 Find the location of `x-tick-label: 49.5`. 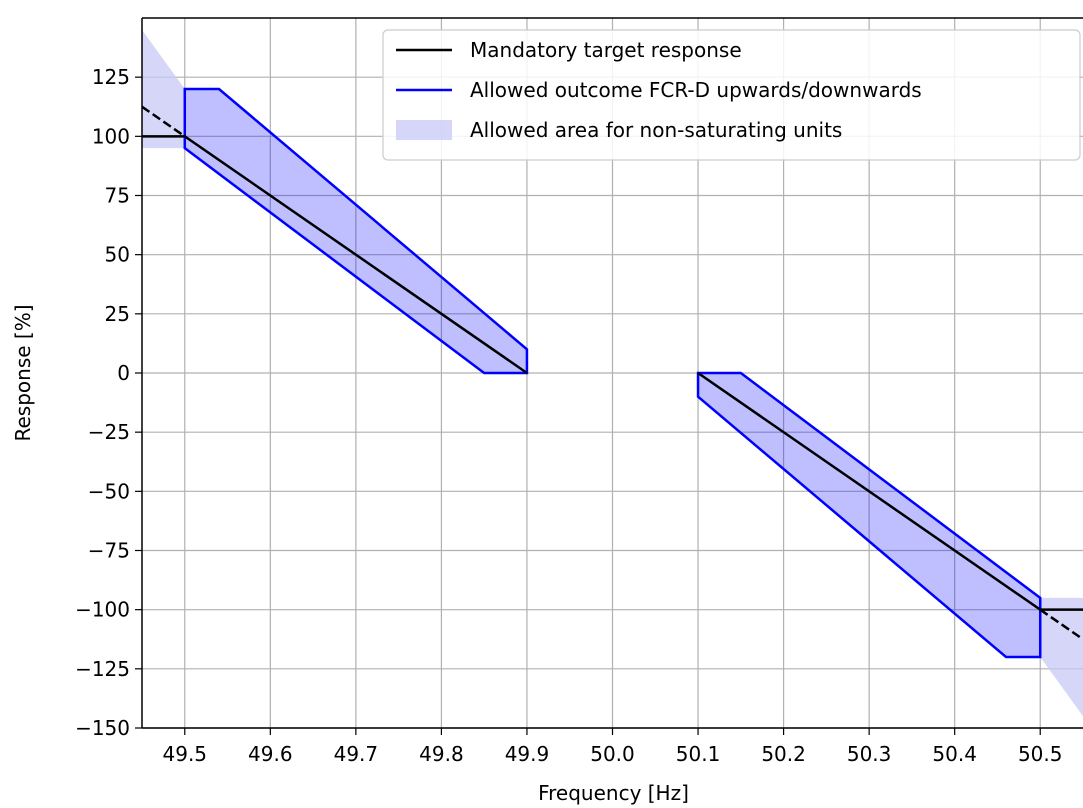

x-tick-label: 49.5 is located at coordinates (185, 754).